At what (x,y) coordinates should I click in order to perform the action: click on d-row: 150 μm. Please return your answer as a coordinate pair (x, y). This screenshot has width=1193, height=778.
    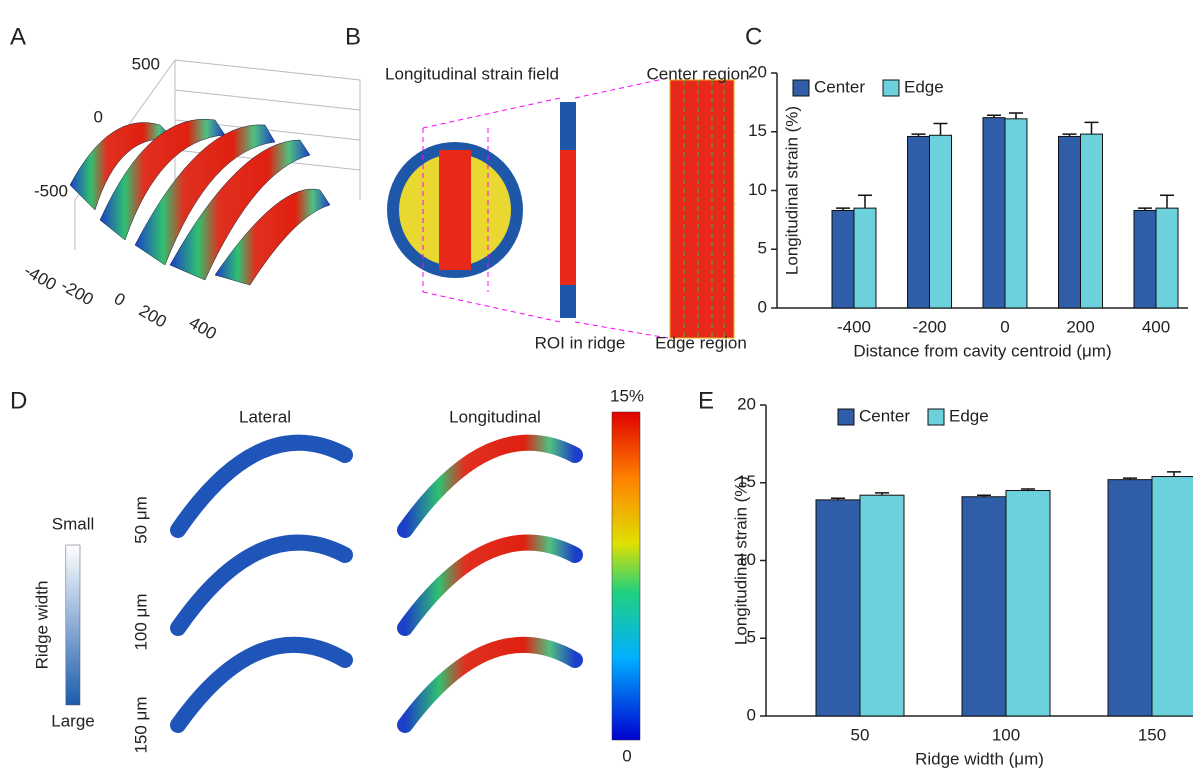
    Looking at the image, I should click on (140, 724).